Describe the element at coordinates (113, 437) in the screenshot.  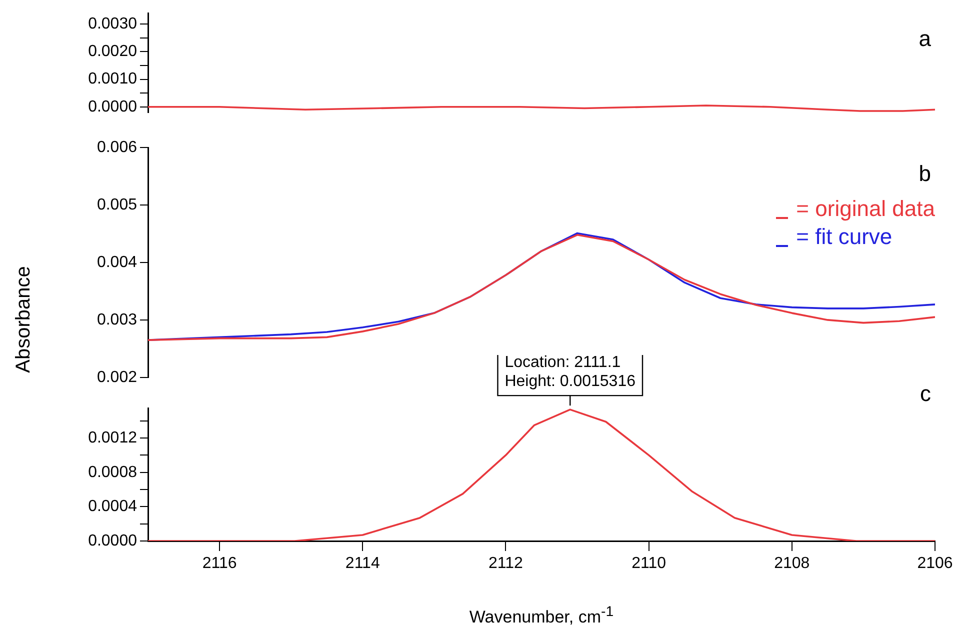
I see `y-tick-label: 0.0012` at that location.